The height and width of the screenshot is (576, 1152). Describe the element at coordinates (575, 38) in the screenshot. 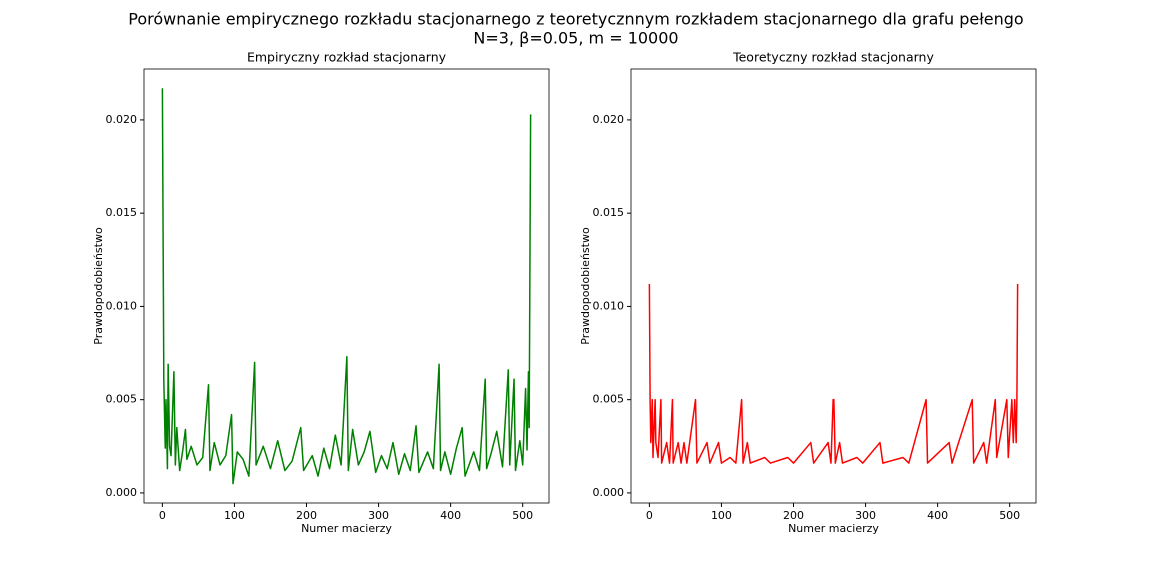

I see `suptitle: N=3, β=0.05, m = 10000` at that location.